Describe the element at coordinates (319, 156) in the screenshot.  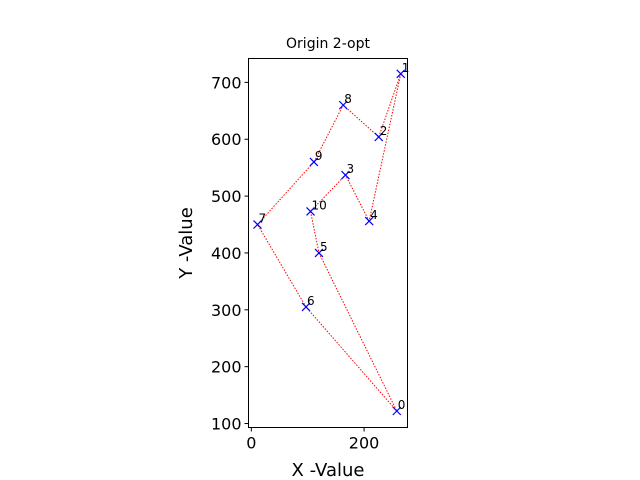
I see `point-label-9: 9` at that location.